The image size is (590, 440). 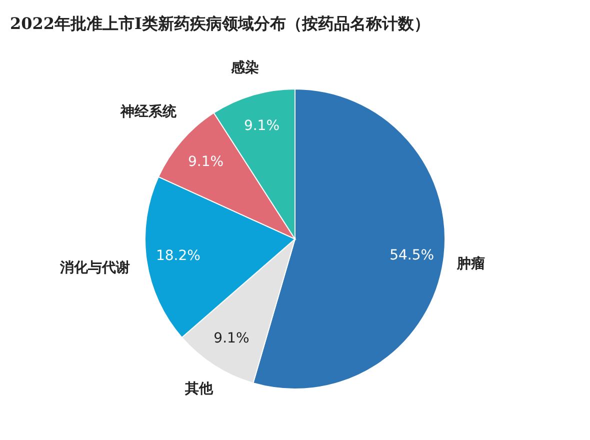 I want to click on slice-label: 肿瘤, so click(x=471, y=263).